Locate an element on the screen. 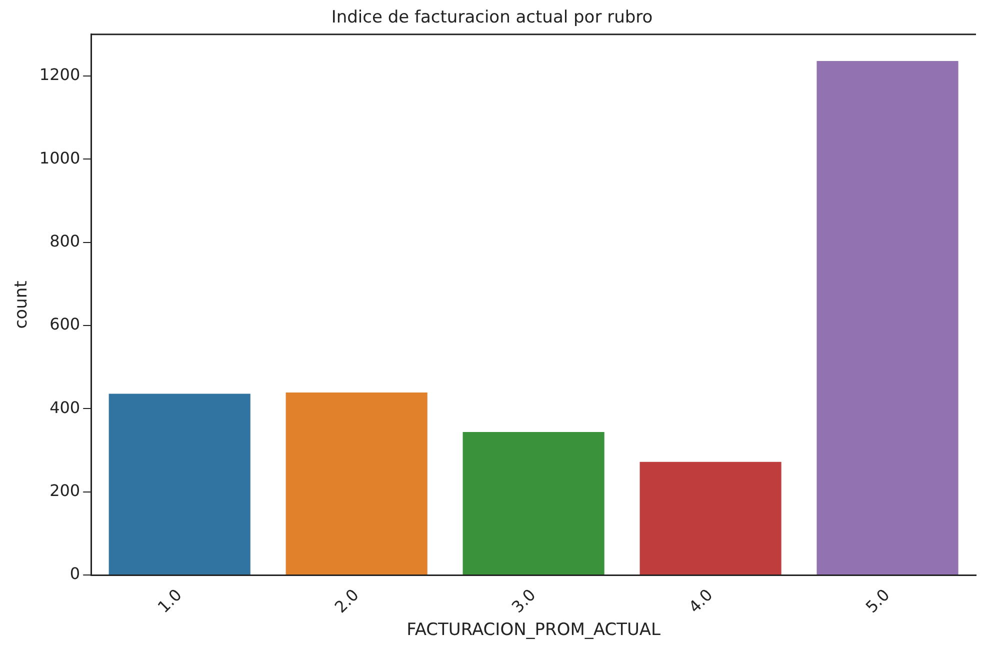 This screenshot has height=653, width=992. x-axis-title: FACTURACION_PROM_ACTUAL is located at coordinates (534, 630).